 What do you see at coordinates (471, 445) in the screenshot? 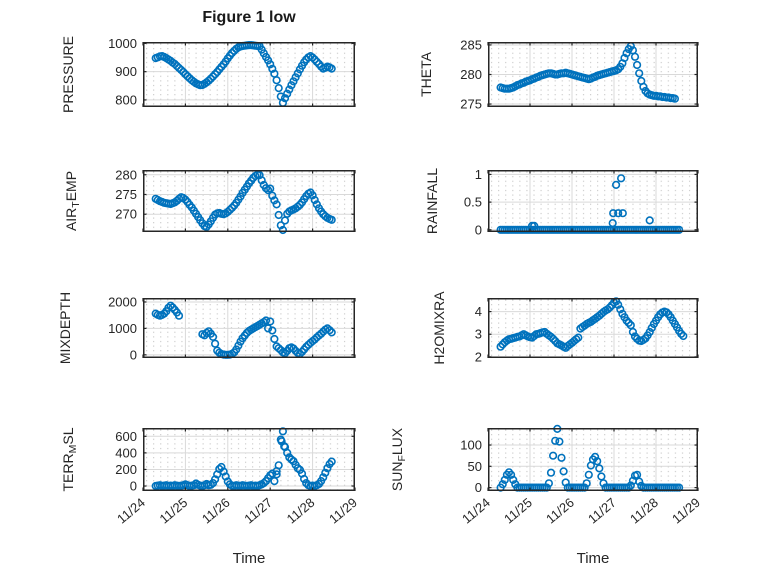
I see `y-tick-label: 100` at bounding box center [471, 445].